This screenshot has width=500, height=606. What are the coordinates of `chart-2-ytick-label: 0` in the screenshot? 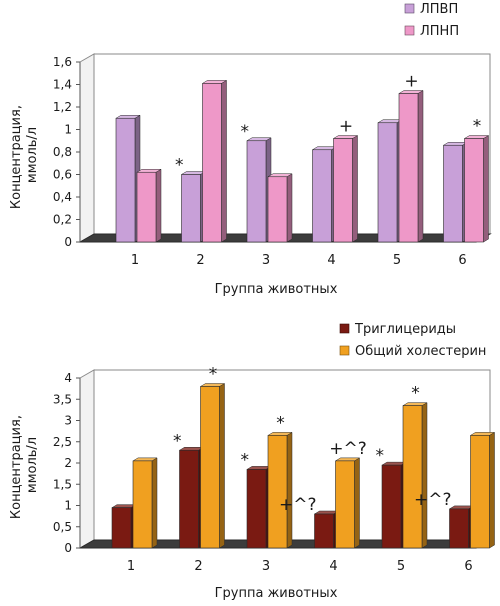 It's located at (68, 548).